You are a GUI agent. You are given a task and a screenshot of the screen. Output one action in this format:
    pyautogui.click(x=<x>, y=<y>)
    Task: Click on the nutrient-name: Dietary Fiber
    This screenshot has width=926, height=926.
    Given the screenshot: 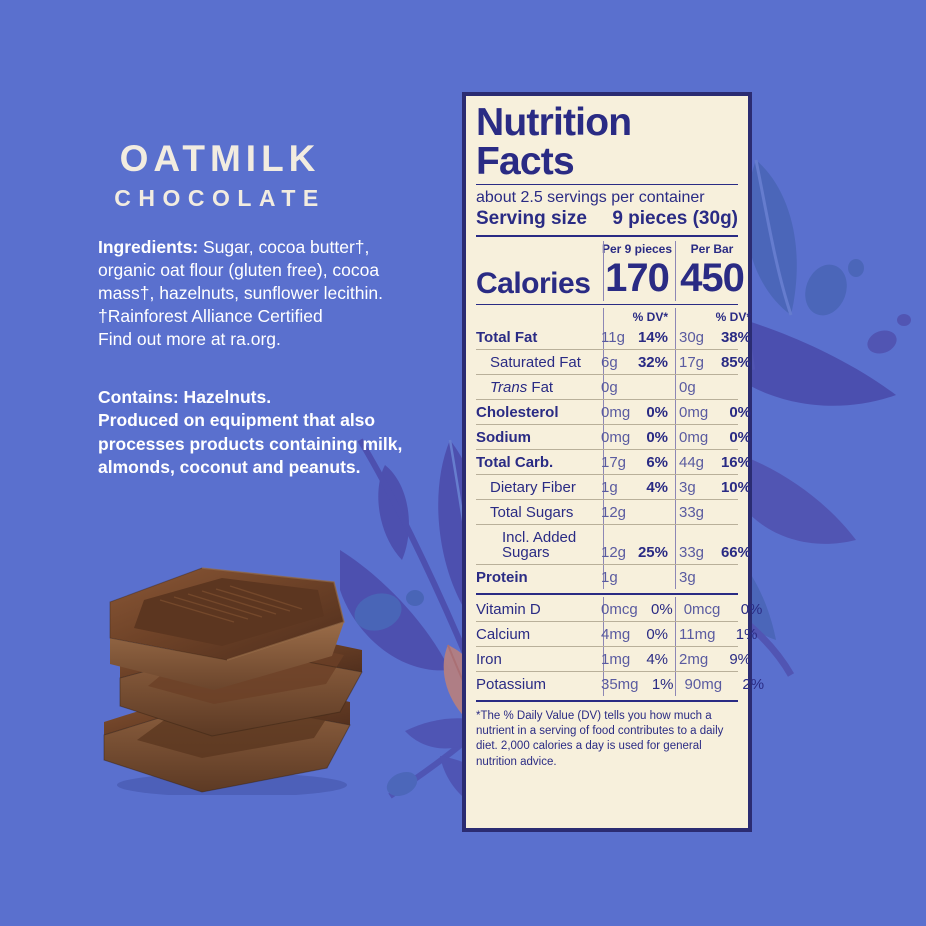 What is the action you would take?
    pyautogui.click(x=533, y=487)
    